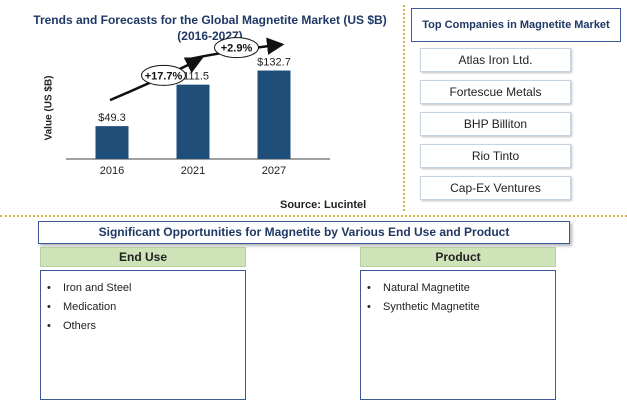 Image resolution: width=627 pixels, height=417 pixels. Describe the element at coordinates (431, 307) in the screenshot. I see `product-item-label: Synthetic Magnetite` at that location.